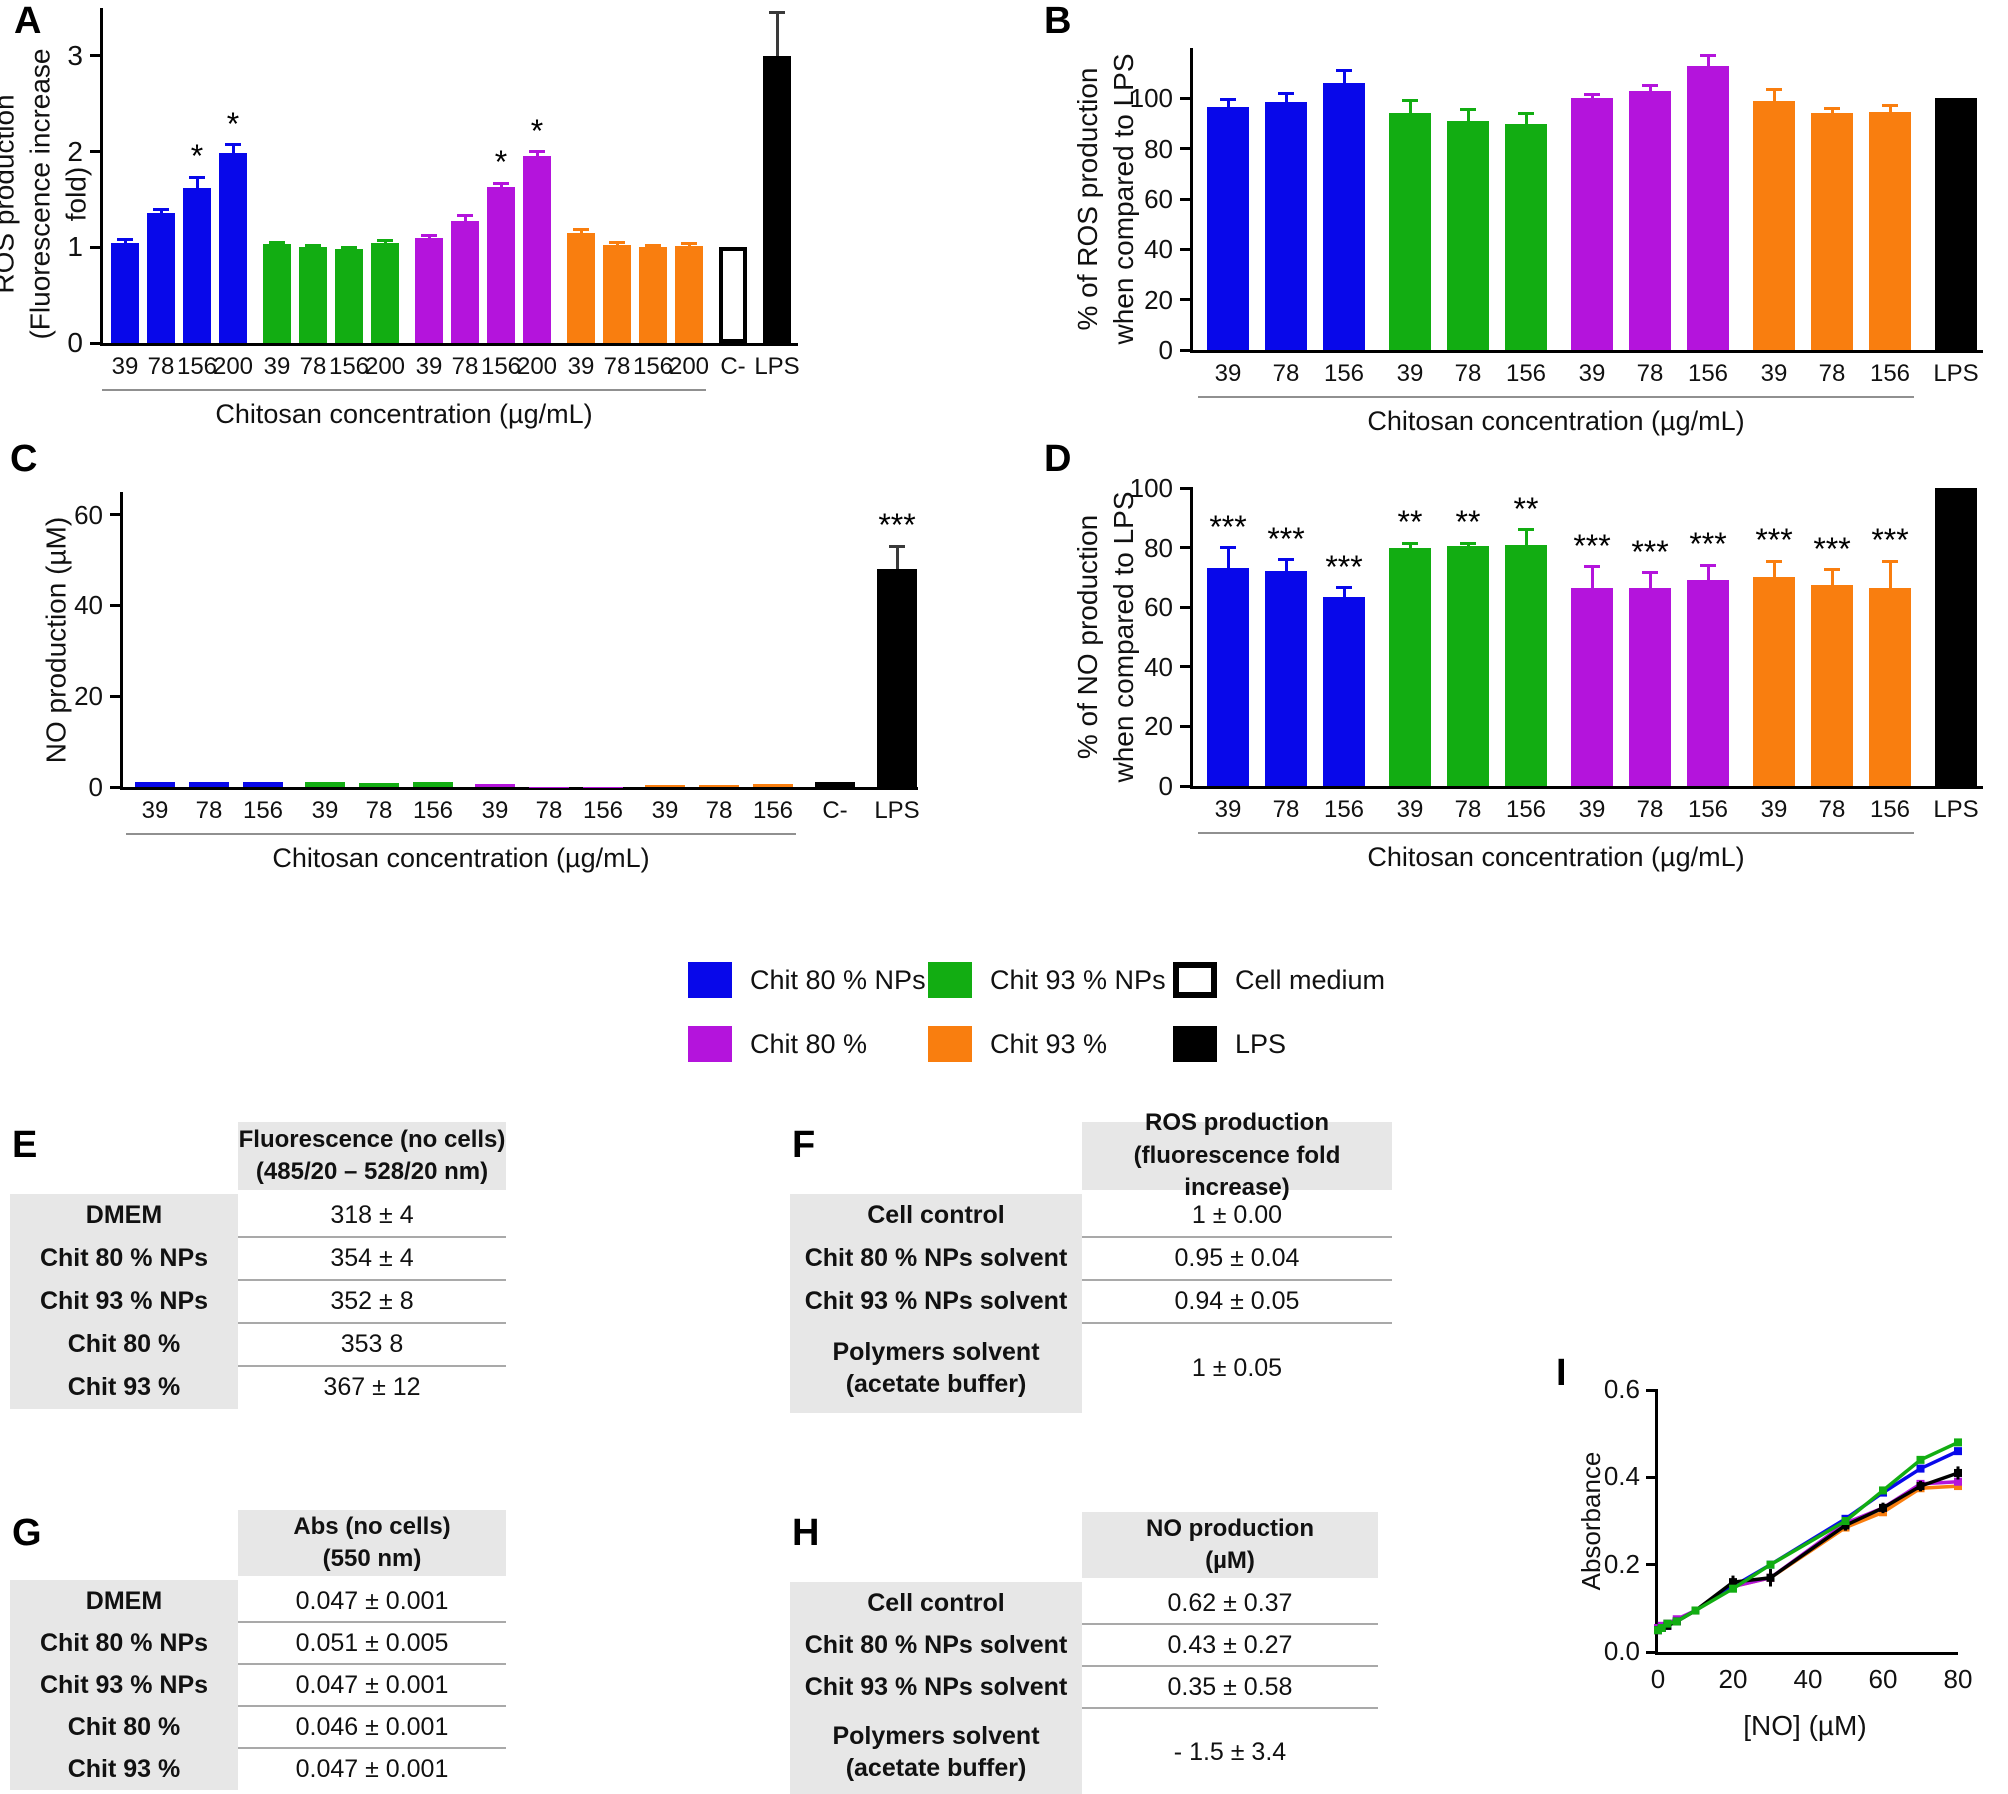 The width and height of the screenshot is (2008, 1794). What do you see at coordinates (1526, 655) in the screenshot?
I see `bar-group-green: ** 156` at bounding box center [1526, 655].